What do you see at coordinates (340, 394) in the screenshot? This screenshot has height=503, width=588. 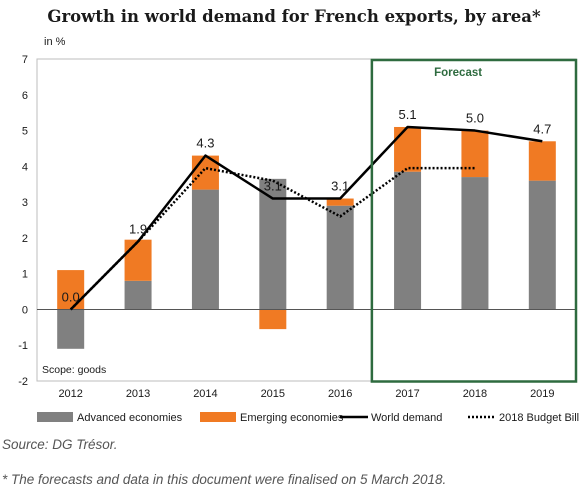 I see `x-tick-label: 2016` at bounding box center [340, 394].